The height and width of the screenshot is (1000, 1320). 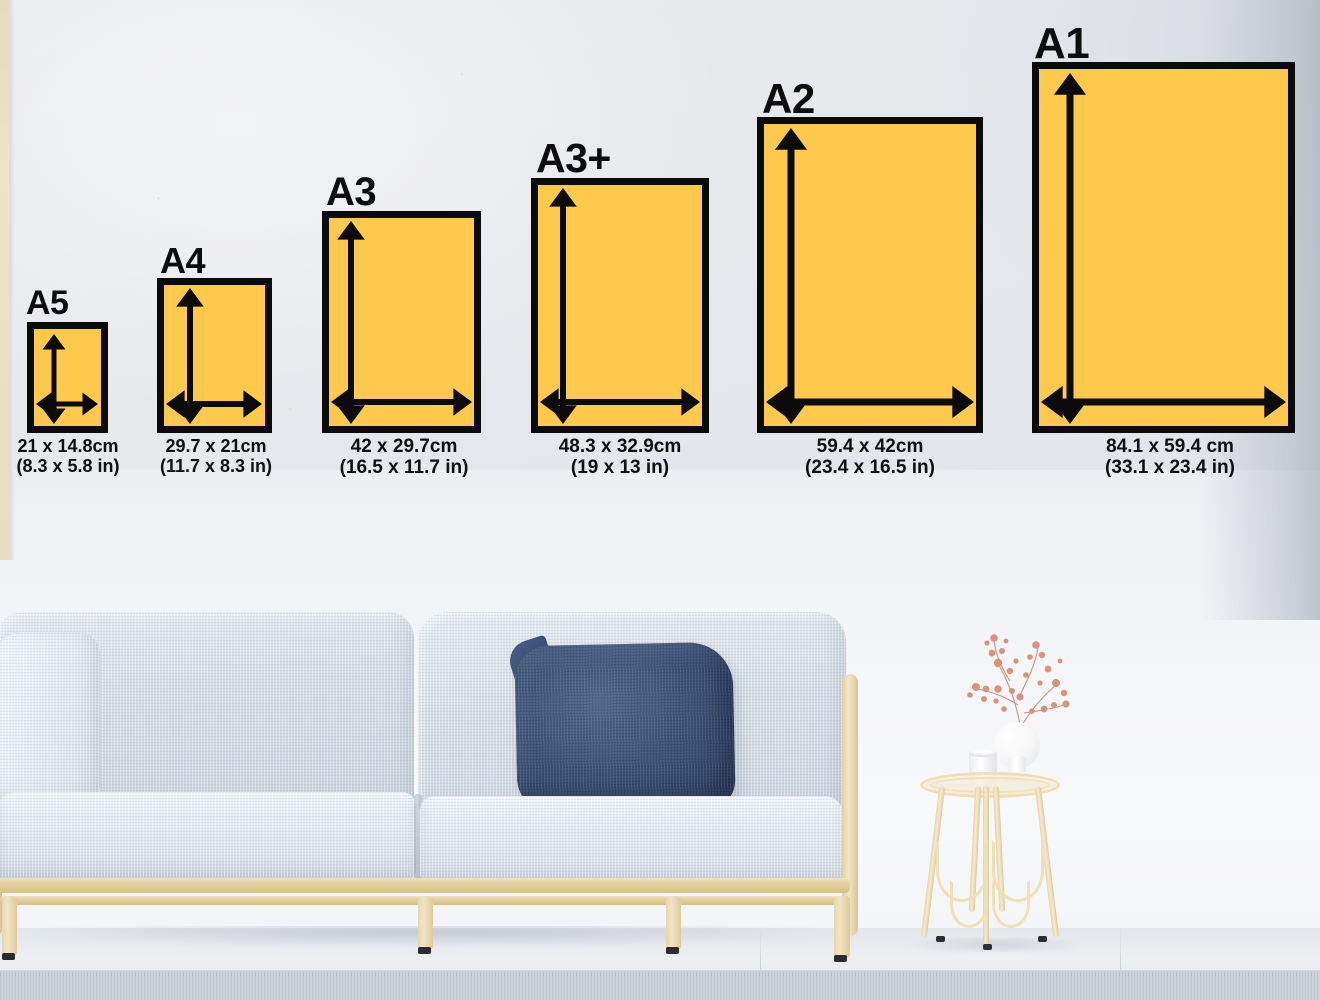 What do you see at coordinates (404, 446) in the screenshot?
I see `poster-dimensions-metric-a3: 42 x 29.7cm` at bounding box center [404, 446].